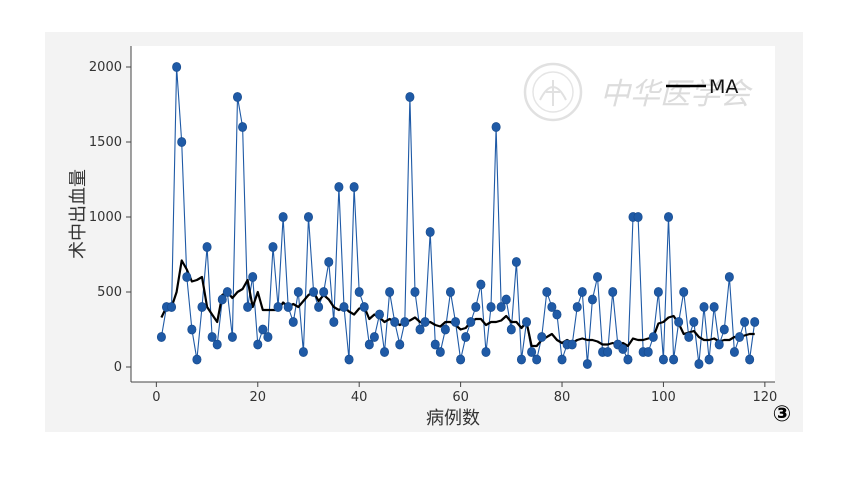 The height and width of the screenshot is (479, 864). Describe the element at coordinates (553, 92) in the screenshot. I see `watermark-seal-icon` at that location.